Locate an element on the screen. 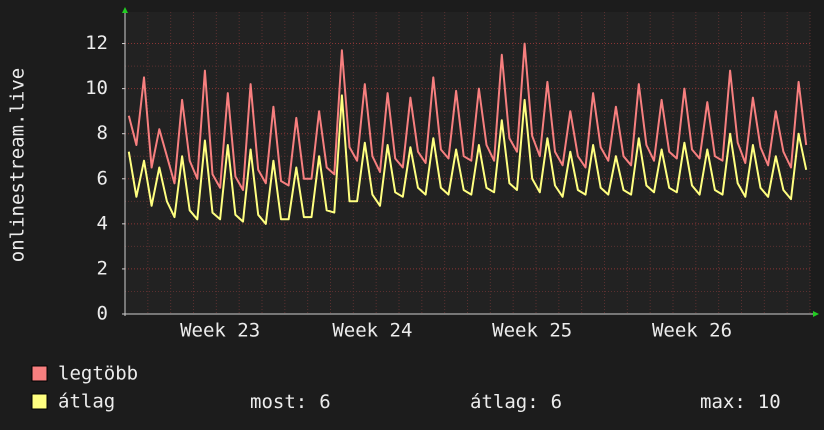 The height and width of the screenshot is (430, 824). y-tick-label: 6 is located at coordinates (102, 178).